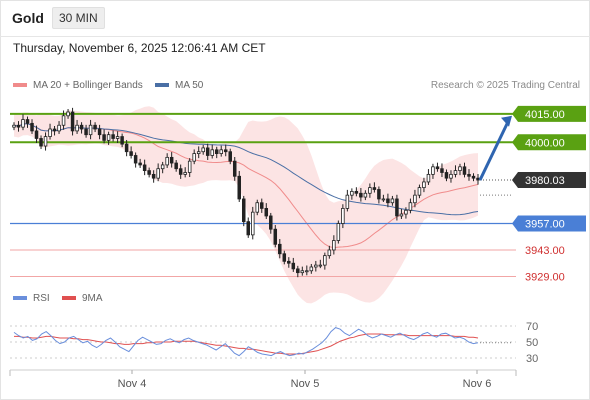  What do you see at coordinates (506, 121) in the screenshot?
I see `forecast-arrow-head` at bounding box center [506, 121].